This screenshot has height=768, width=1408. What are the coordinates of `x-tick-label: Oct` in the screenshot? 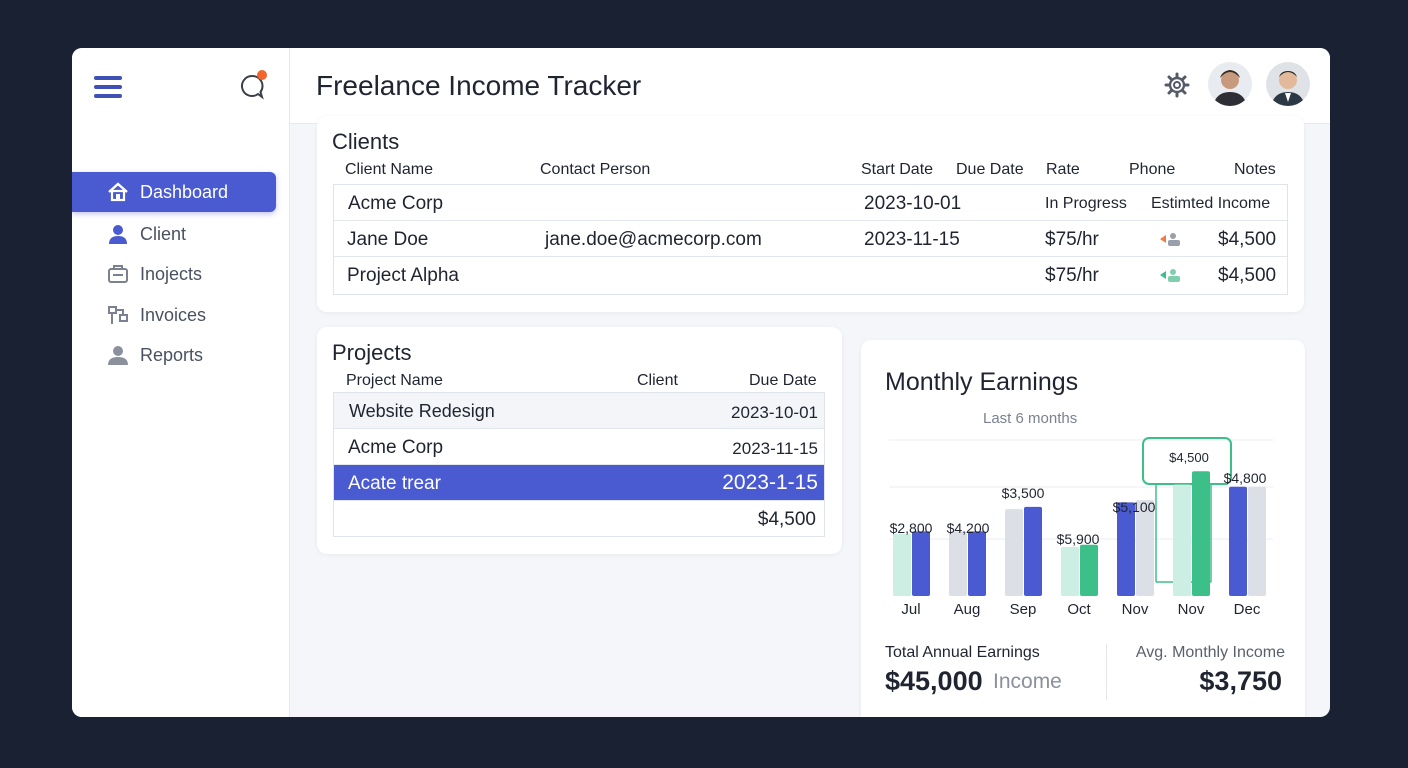 It's located at (1079, 609).